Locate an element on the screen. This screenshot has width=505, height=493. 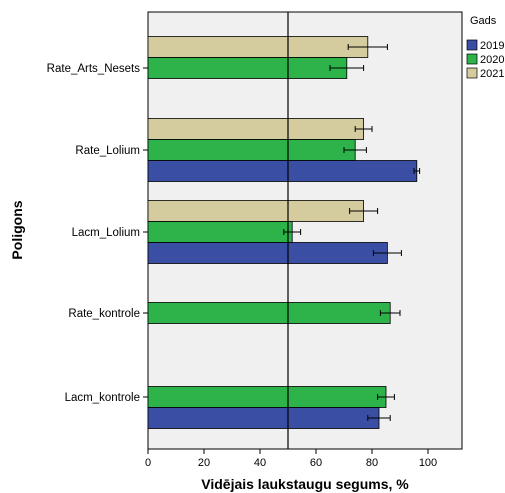
error-bar-2020-Rate_Arts_Nesets is located at coordinates (347, 68).